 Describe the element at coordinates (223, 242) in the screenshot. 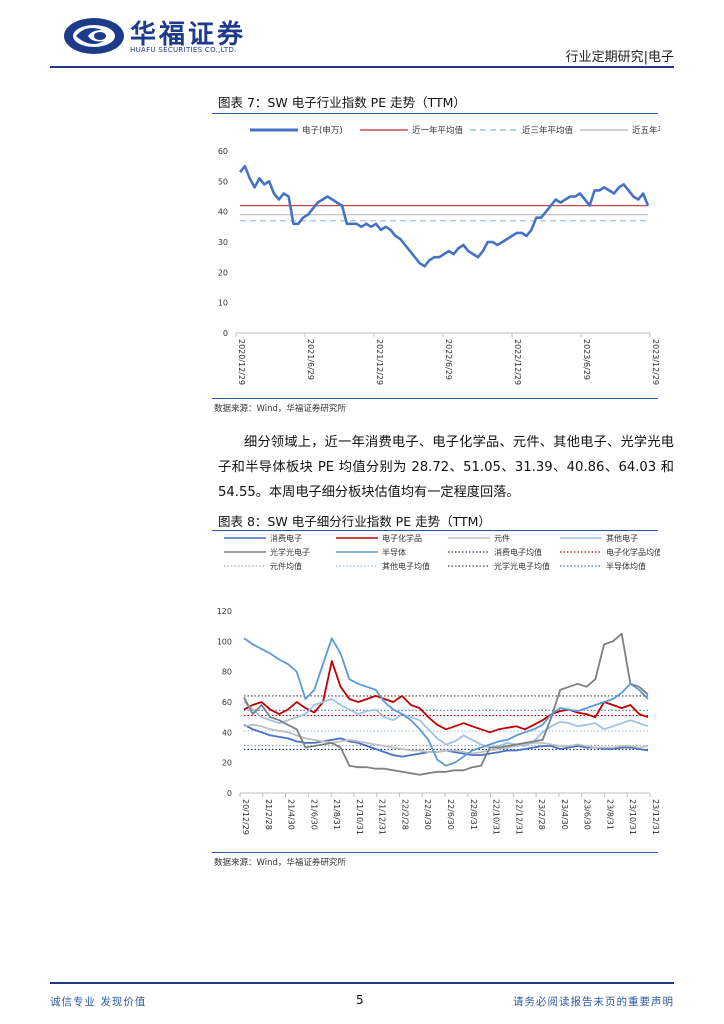

I see `y-tick-label-3: 30` at that location.